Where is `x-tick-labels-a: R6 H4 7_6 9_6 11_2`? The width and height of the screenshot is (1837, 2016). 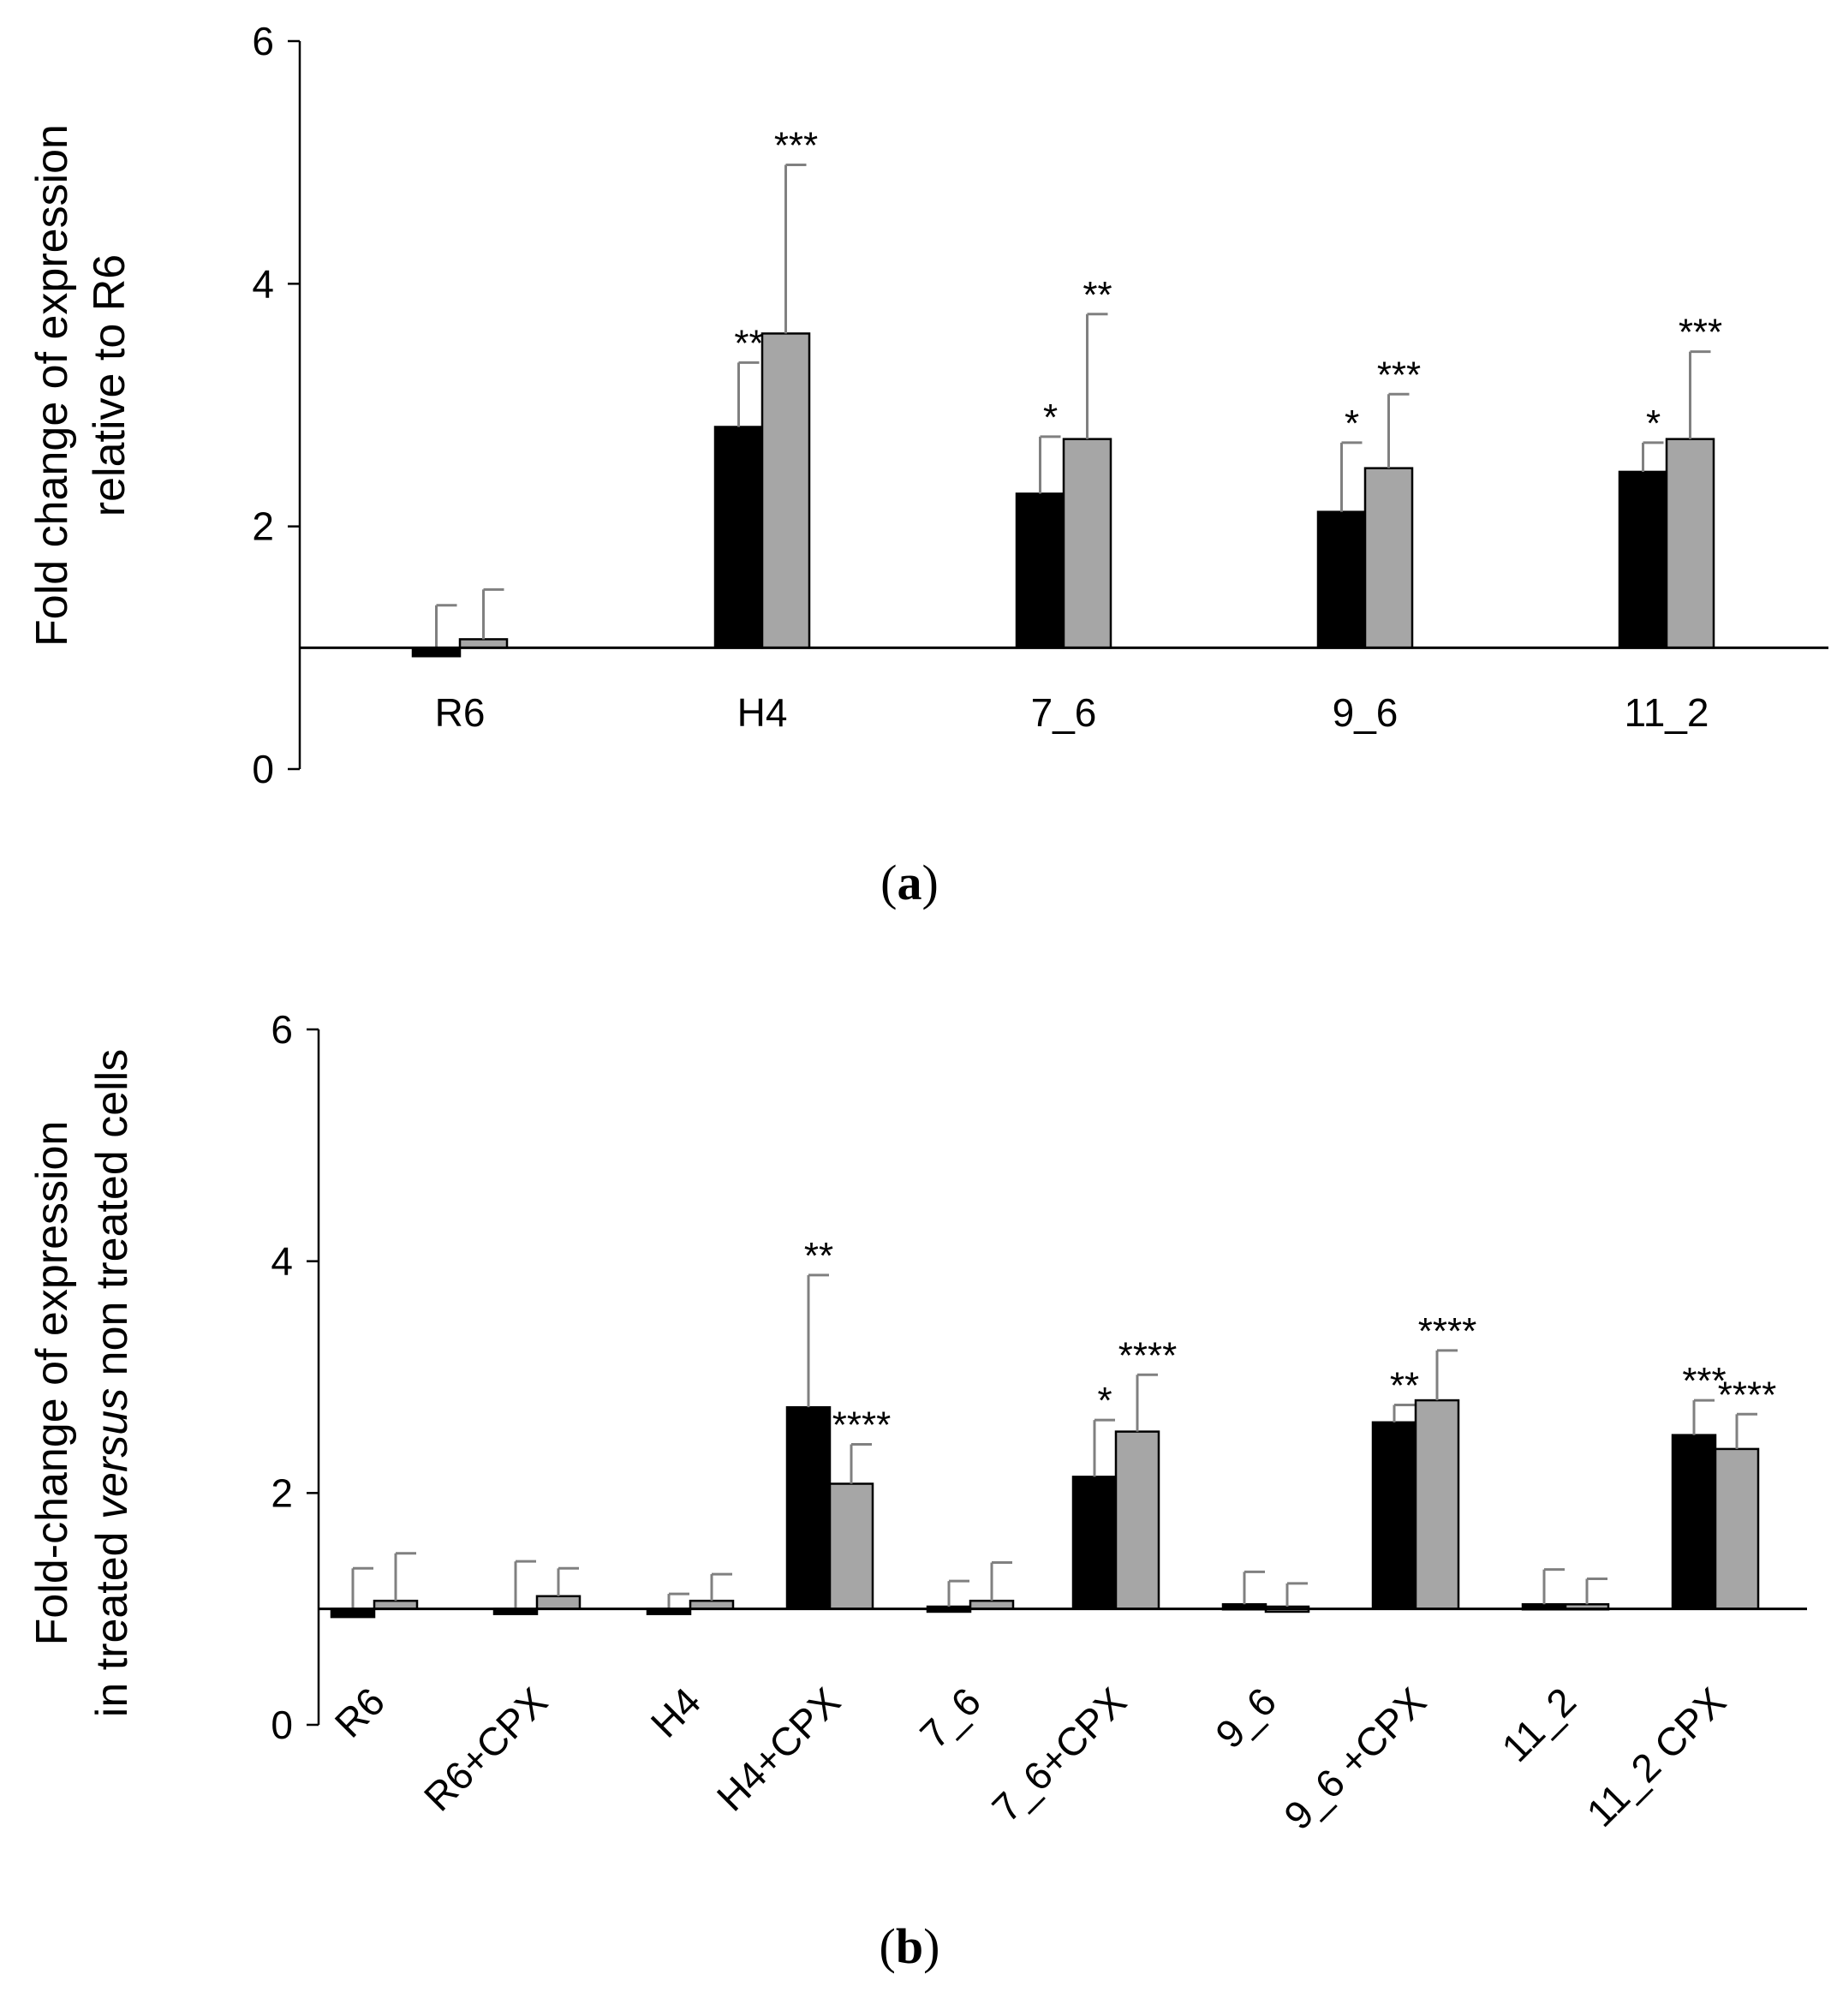
x-tick-labels-a: R6 H4 7_6 9_6 11_2 is located at coordinates (1072, 712).